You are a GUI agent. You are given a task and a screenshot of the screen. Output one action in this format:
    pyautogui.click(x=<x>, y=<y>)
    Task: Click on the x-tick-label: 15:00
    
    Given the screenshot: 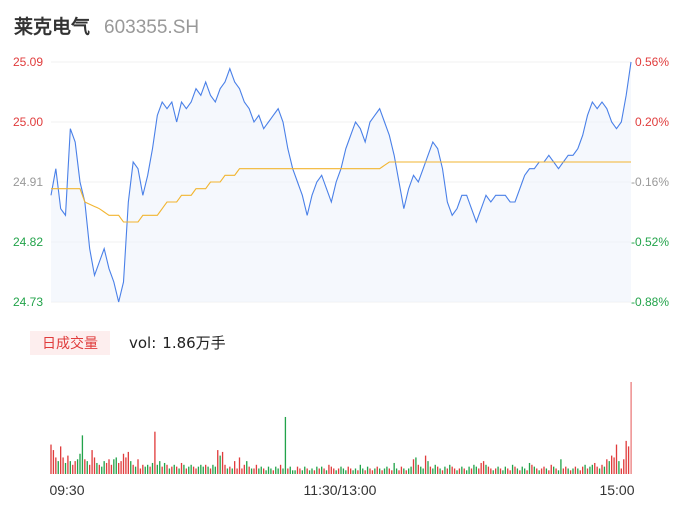 What is the action you would take?
    pyautogui.click(x=616, y=490)
    